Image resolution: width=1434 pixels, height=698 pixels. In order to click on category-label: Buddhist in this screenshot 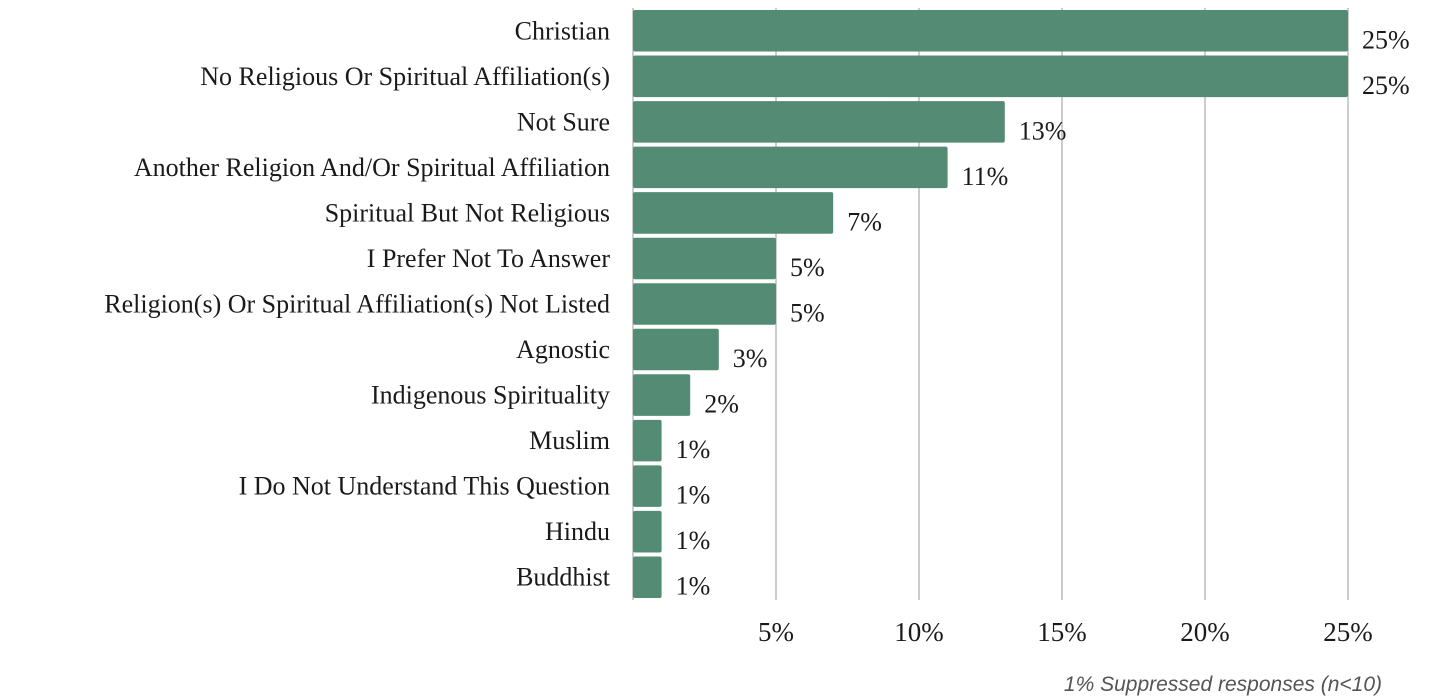, I will do `click(563, 577)`.